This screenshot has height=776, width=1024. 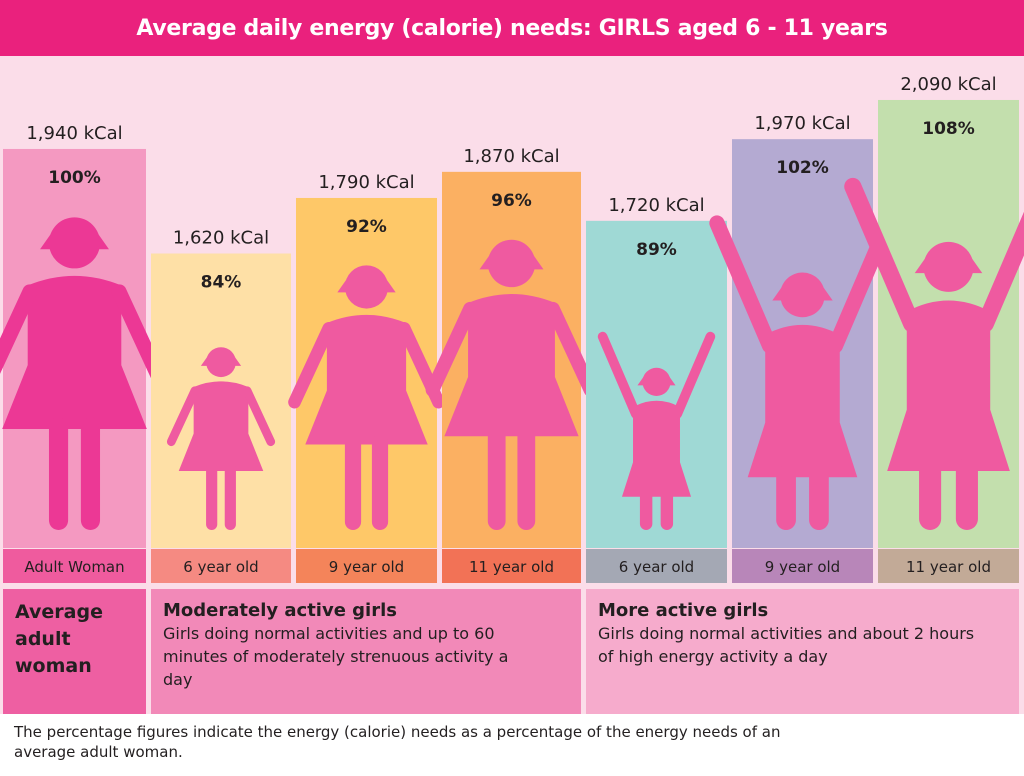 I want to click on group-title-moderate: Moderately active girls, so click(x=280, y=610).